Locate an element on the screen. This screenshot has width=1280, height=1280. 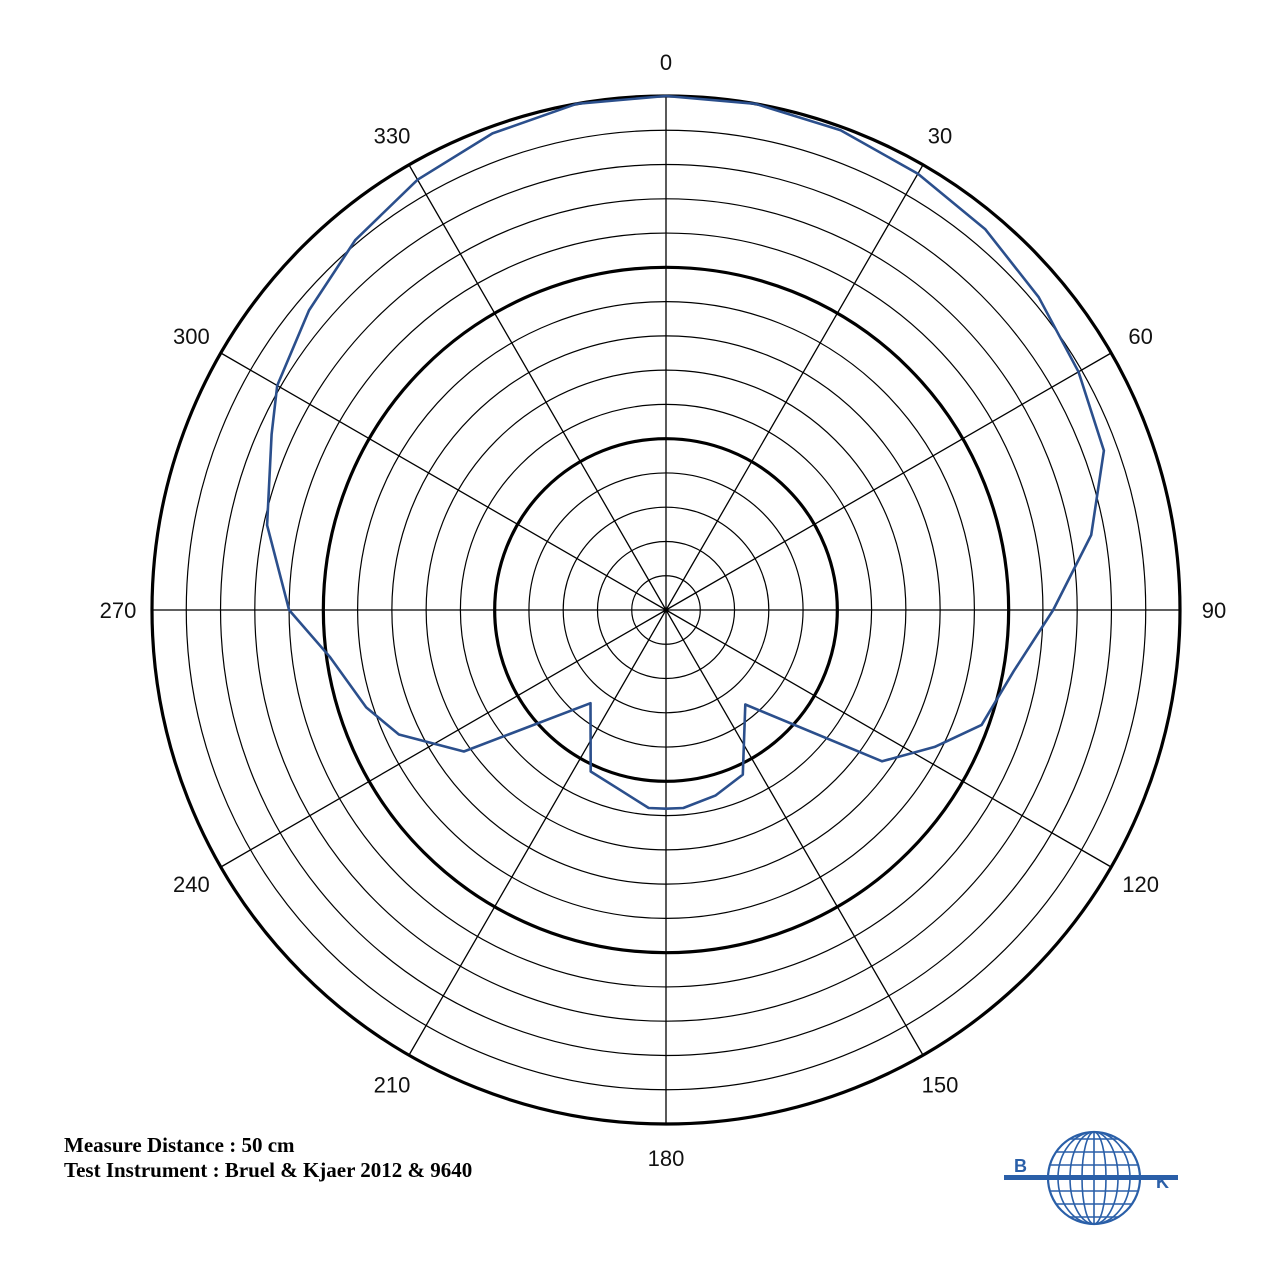
measure-distance-note: Measure Distance : 50 cm is located at coordinates (179, 1145).